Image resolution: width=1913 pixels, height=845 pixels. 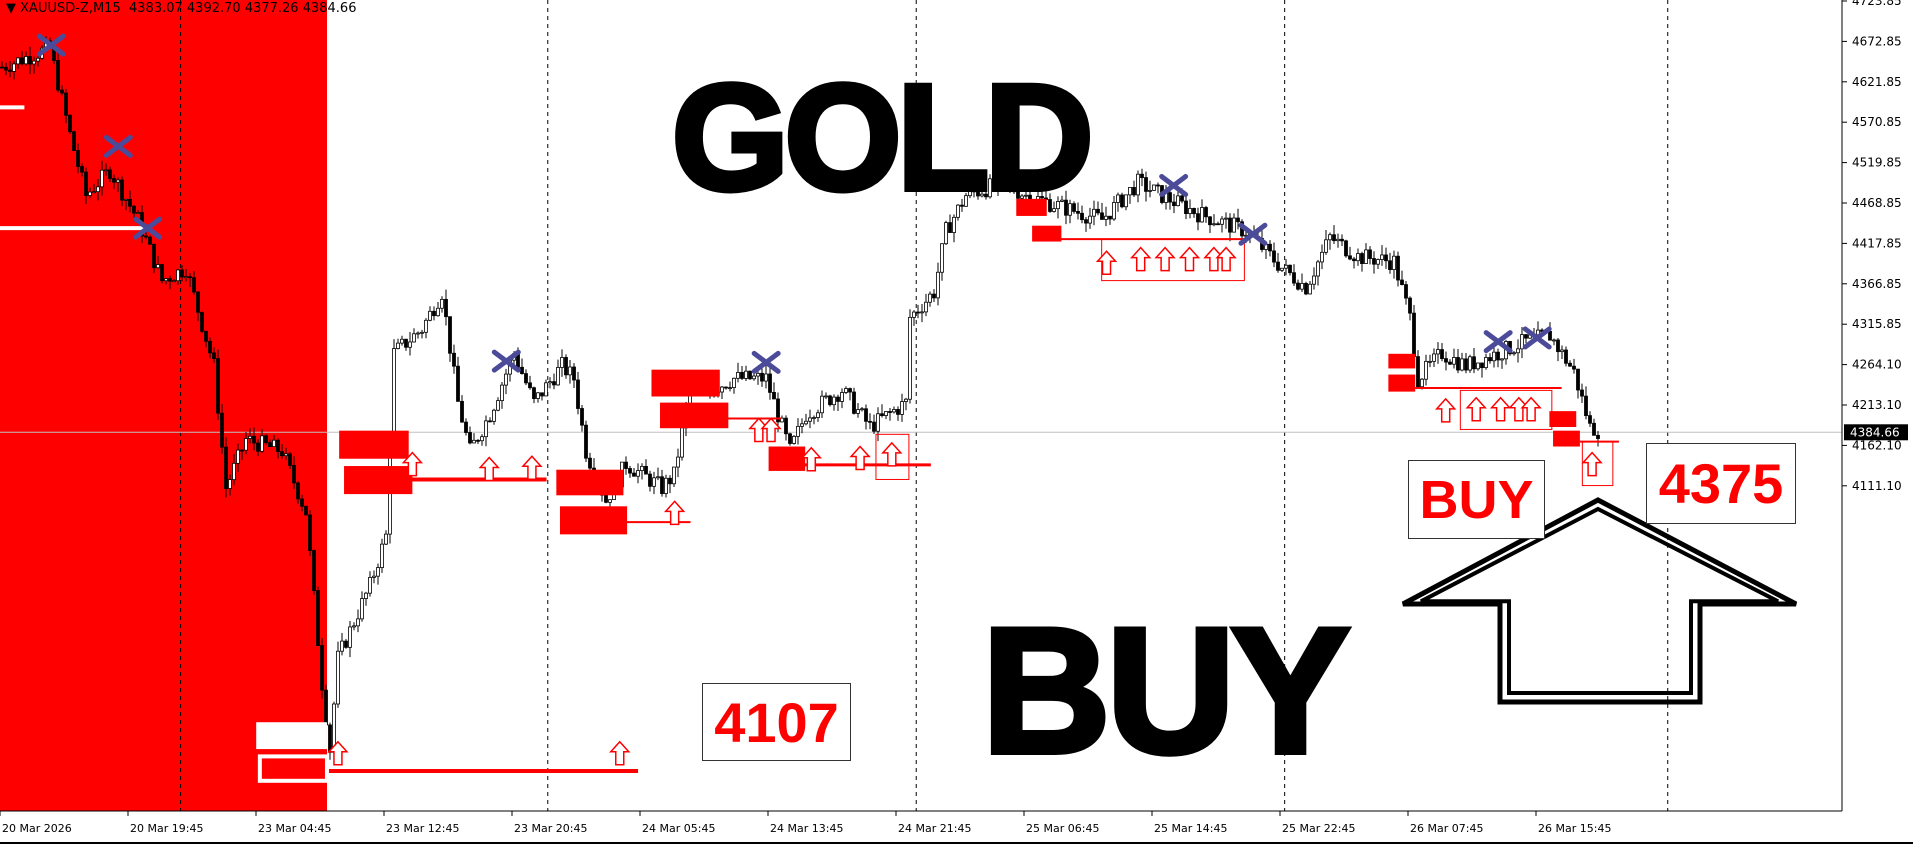 I want to click on price-tick-label: 4366.85, so click(x=1877, y=284).